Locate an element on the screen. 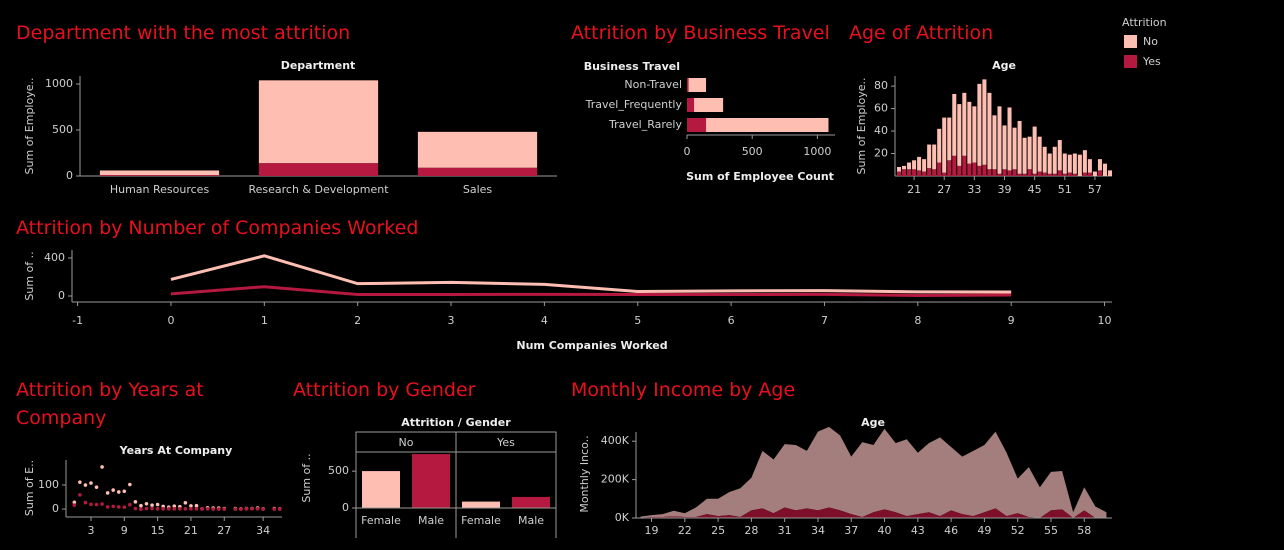 Image resolution: width=1284 pixels, height=550 pixels. x-tick-label: 2 is located at coordinates (357, 320).